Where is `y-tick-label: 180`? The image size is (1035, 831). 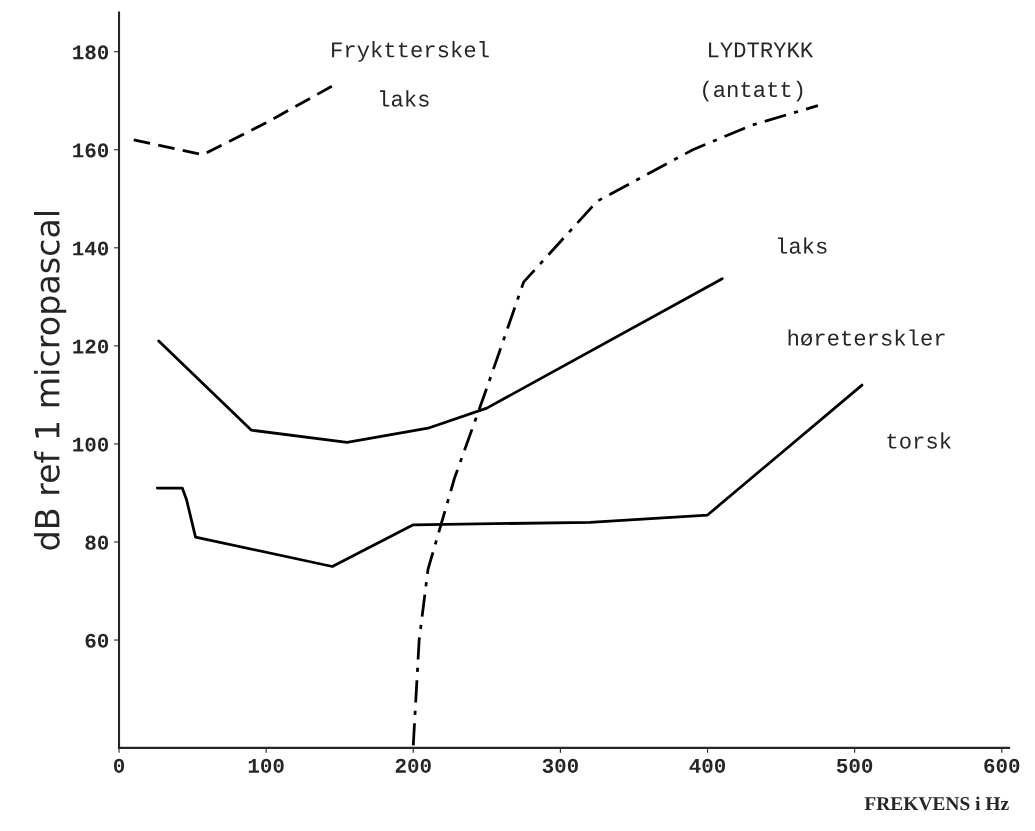 y-tick-label: 180 is located at coordinates (91, 52).